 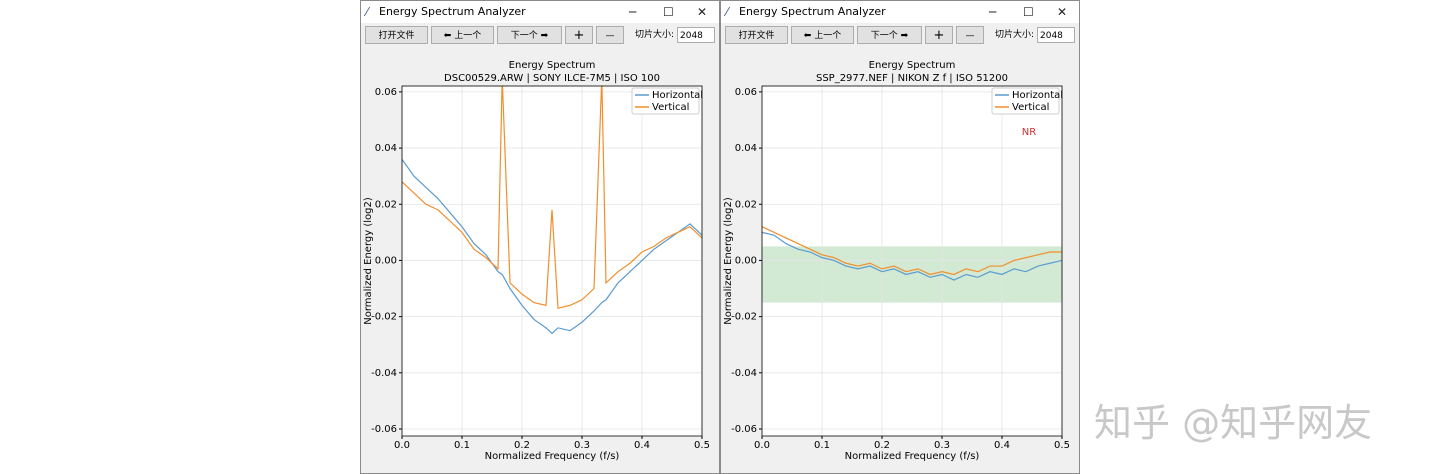 I want to click on chart-subtitle: DSC00529.ARW | SONY ILCE-7M5 | ISO 100, so click(x=552, y=78).